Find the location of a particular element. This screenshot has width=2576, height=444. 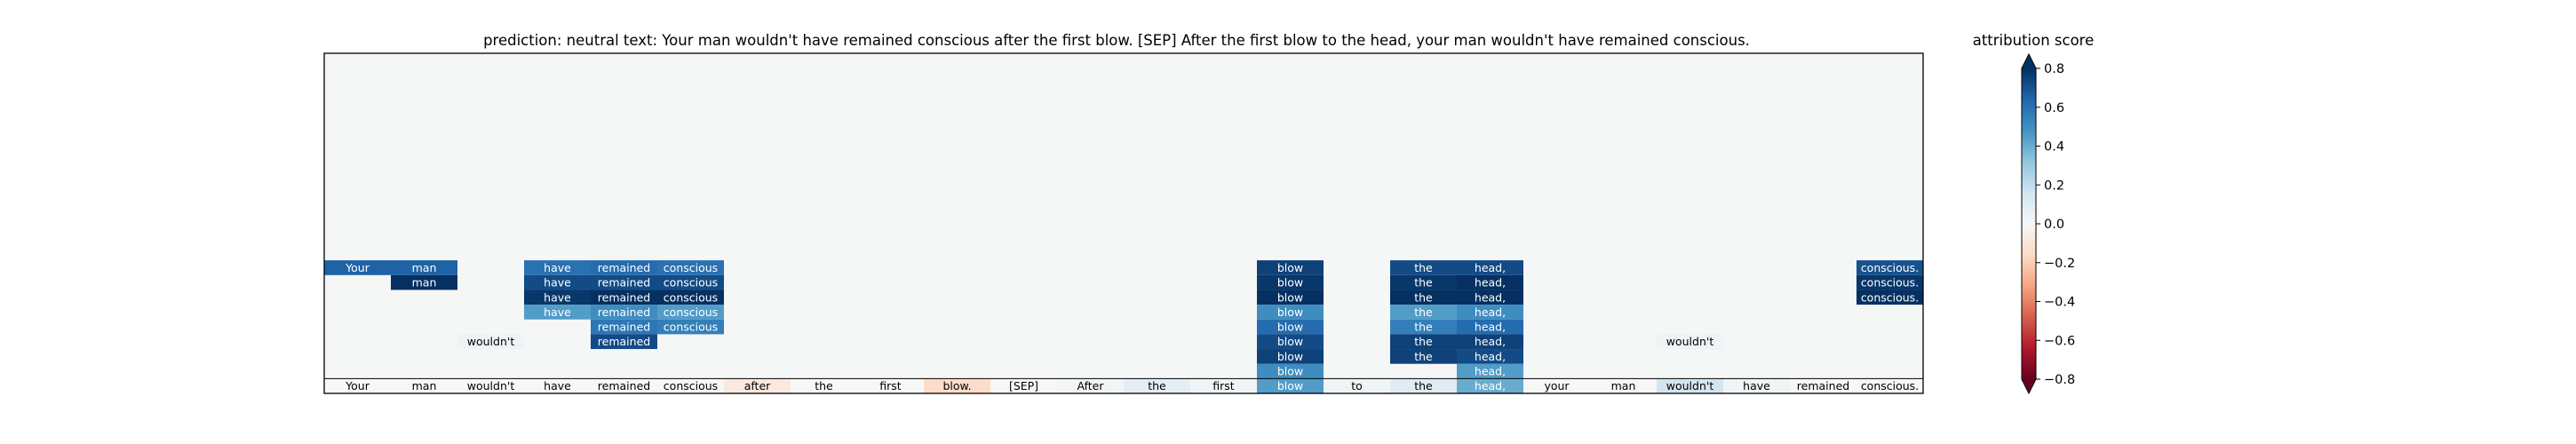

colorbar-tick-label: −0.6 is located at coordinates (2059, 341).